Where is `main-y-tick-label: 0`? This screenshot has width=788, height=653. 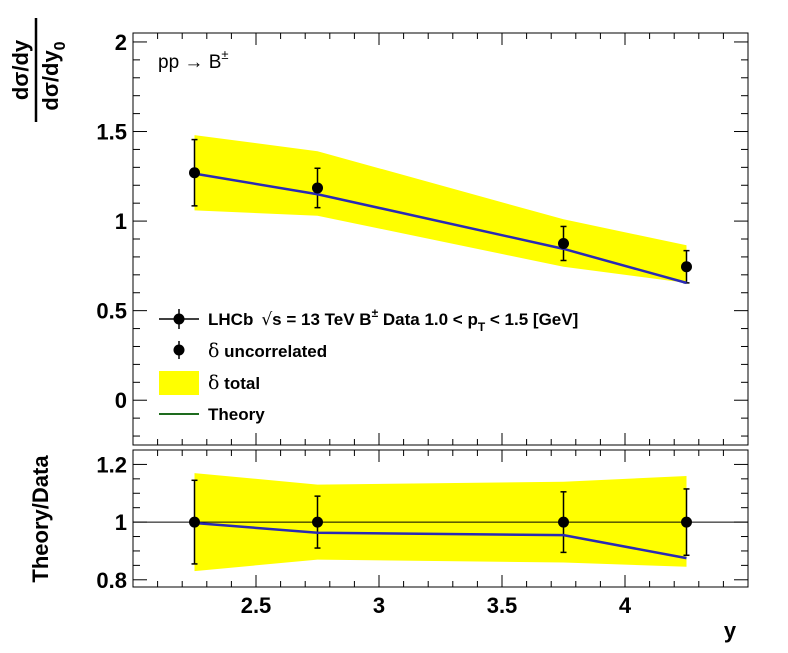
main-y-tick-label: 0 is located at coordinates (121, 400).